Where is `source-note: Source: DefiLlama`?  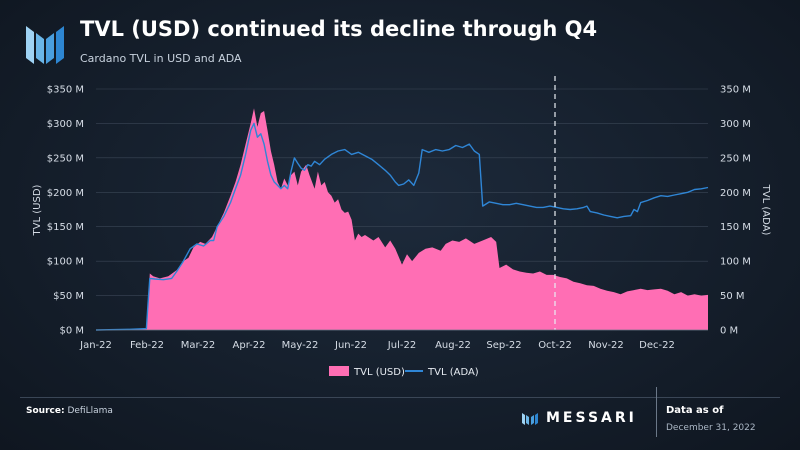 source-note: Source: DefiLlama is located at coordinates (69, 411).